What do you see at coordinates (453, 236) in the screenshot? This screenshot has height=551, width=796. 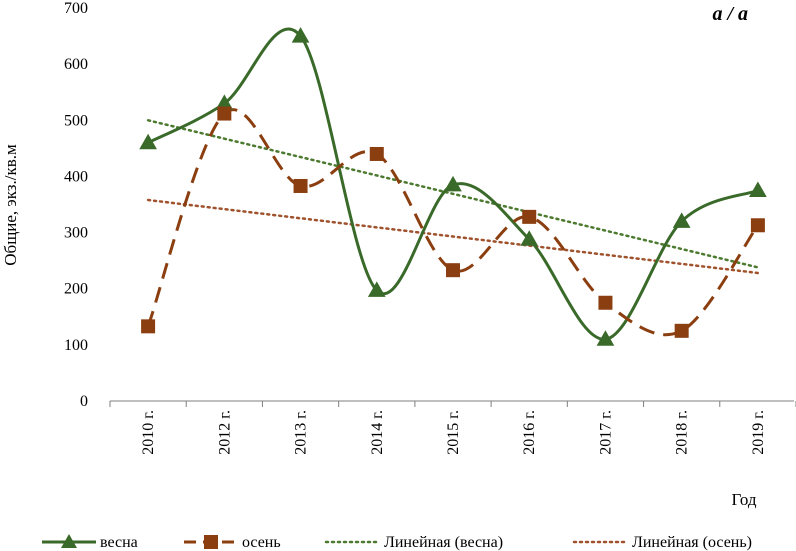 I see `trendline-autumn` at bounding box center [453, 236].